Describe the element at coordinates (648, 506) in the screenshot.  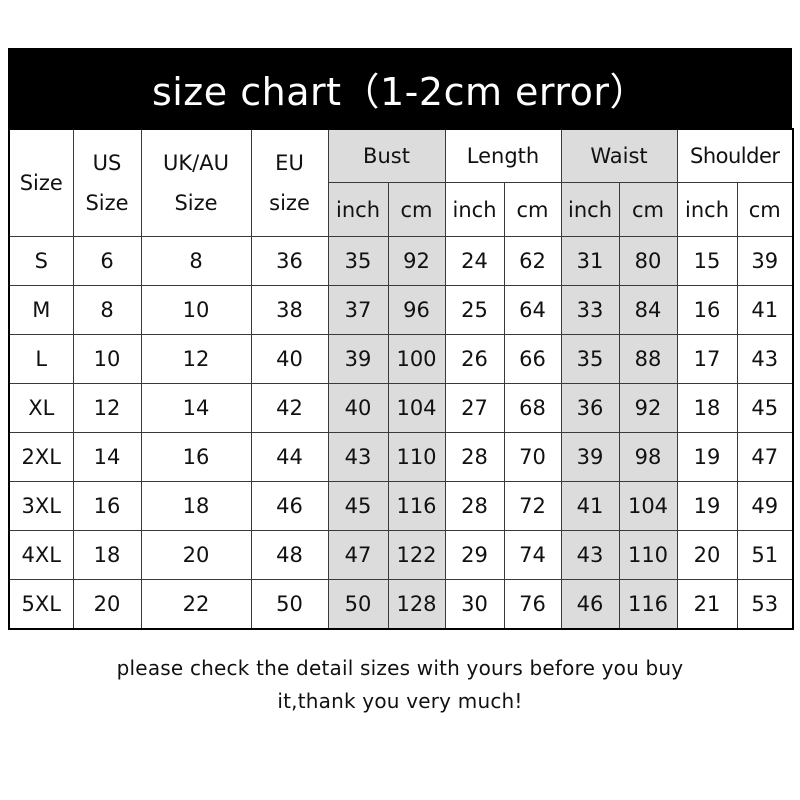
I see `table-cell: 104` at that location.